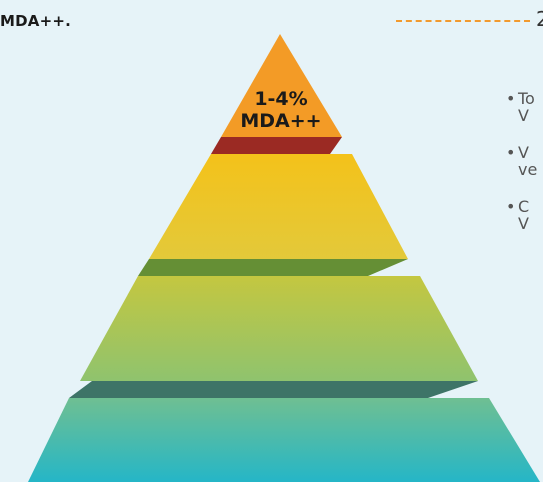 This screenshot has width=543, height=482. Describe the element at coordinates (526, 98) in the screenshot. I see `bullet-line: To` at that location.